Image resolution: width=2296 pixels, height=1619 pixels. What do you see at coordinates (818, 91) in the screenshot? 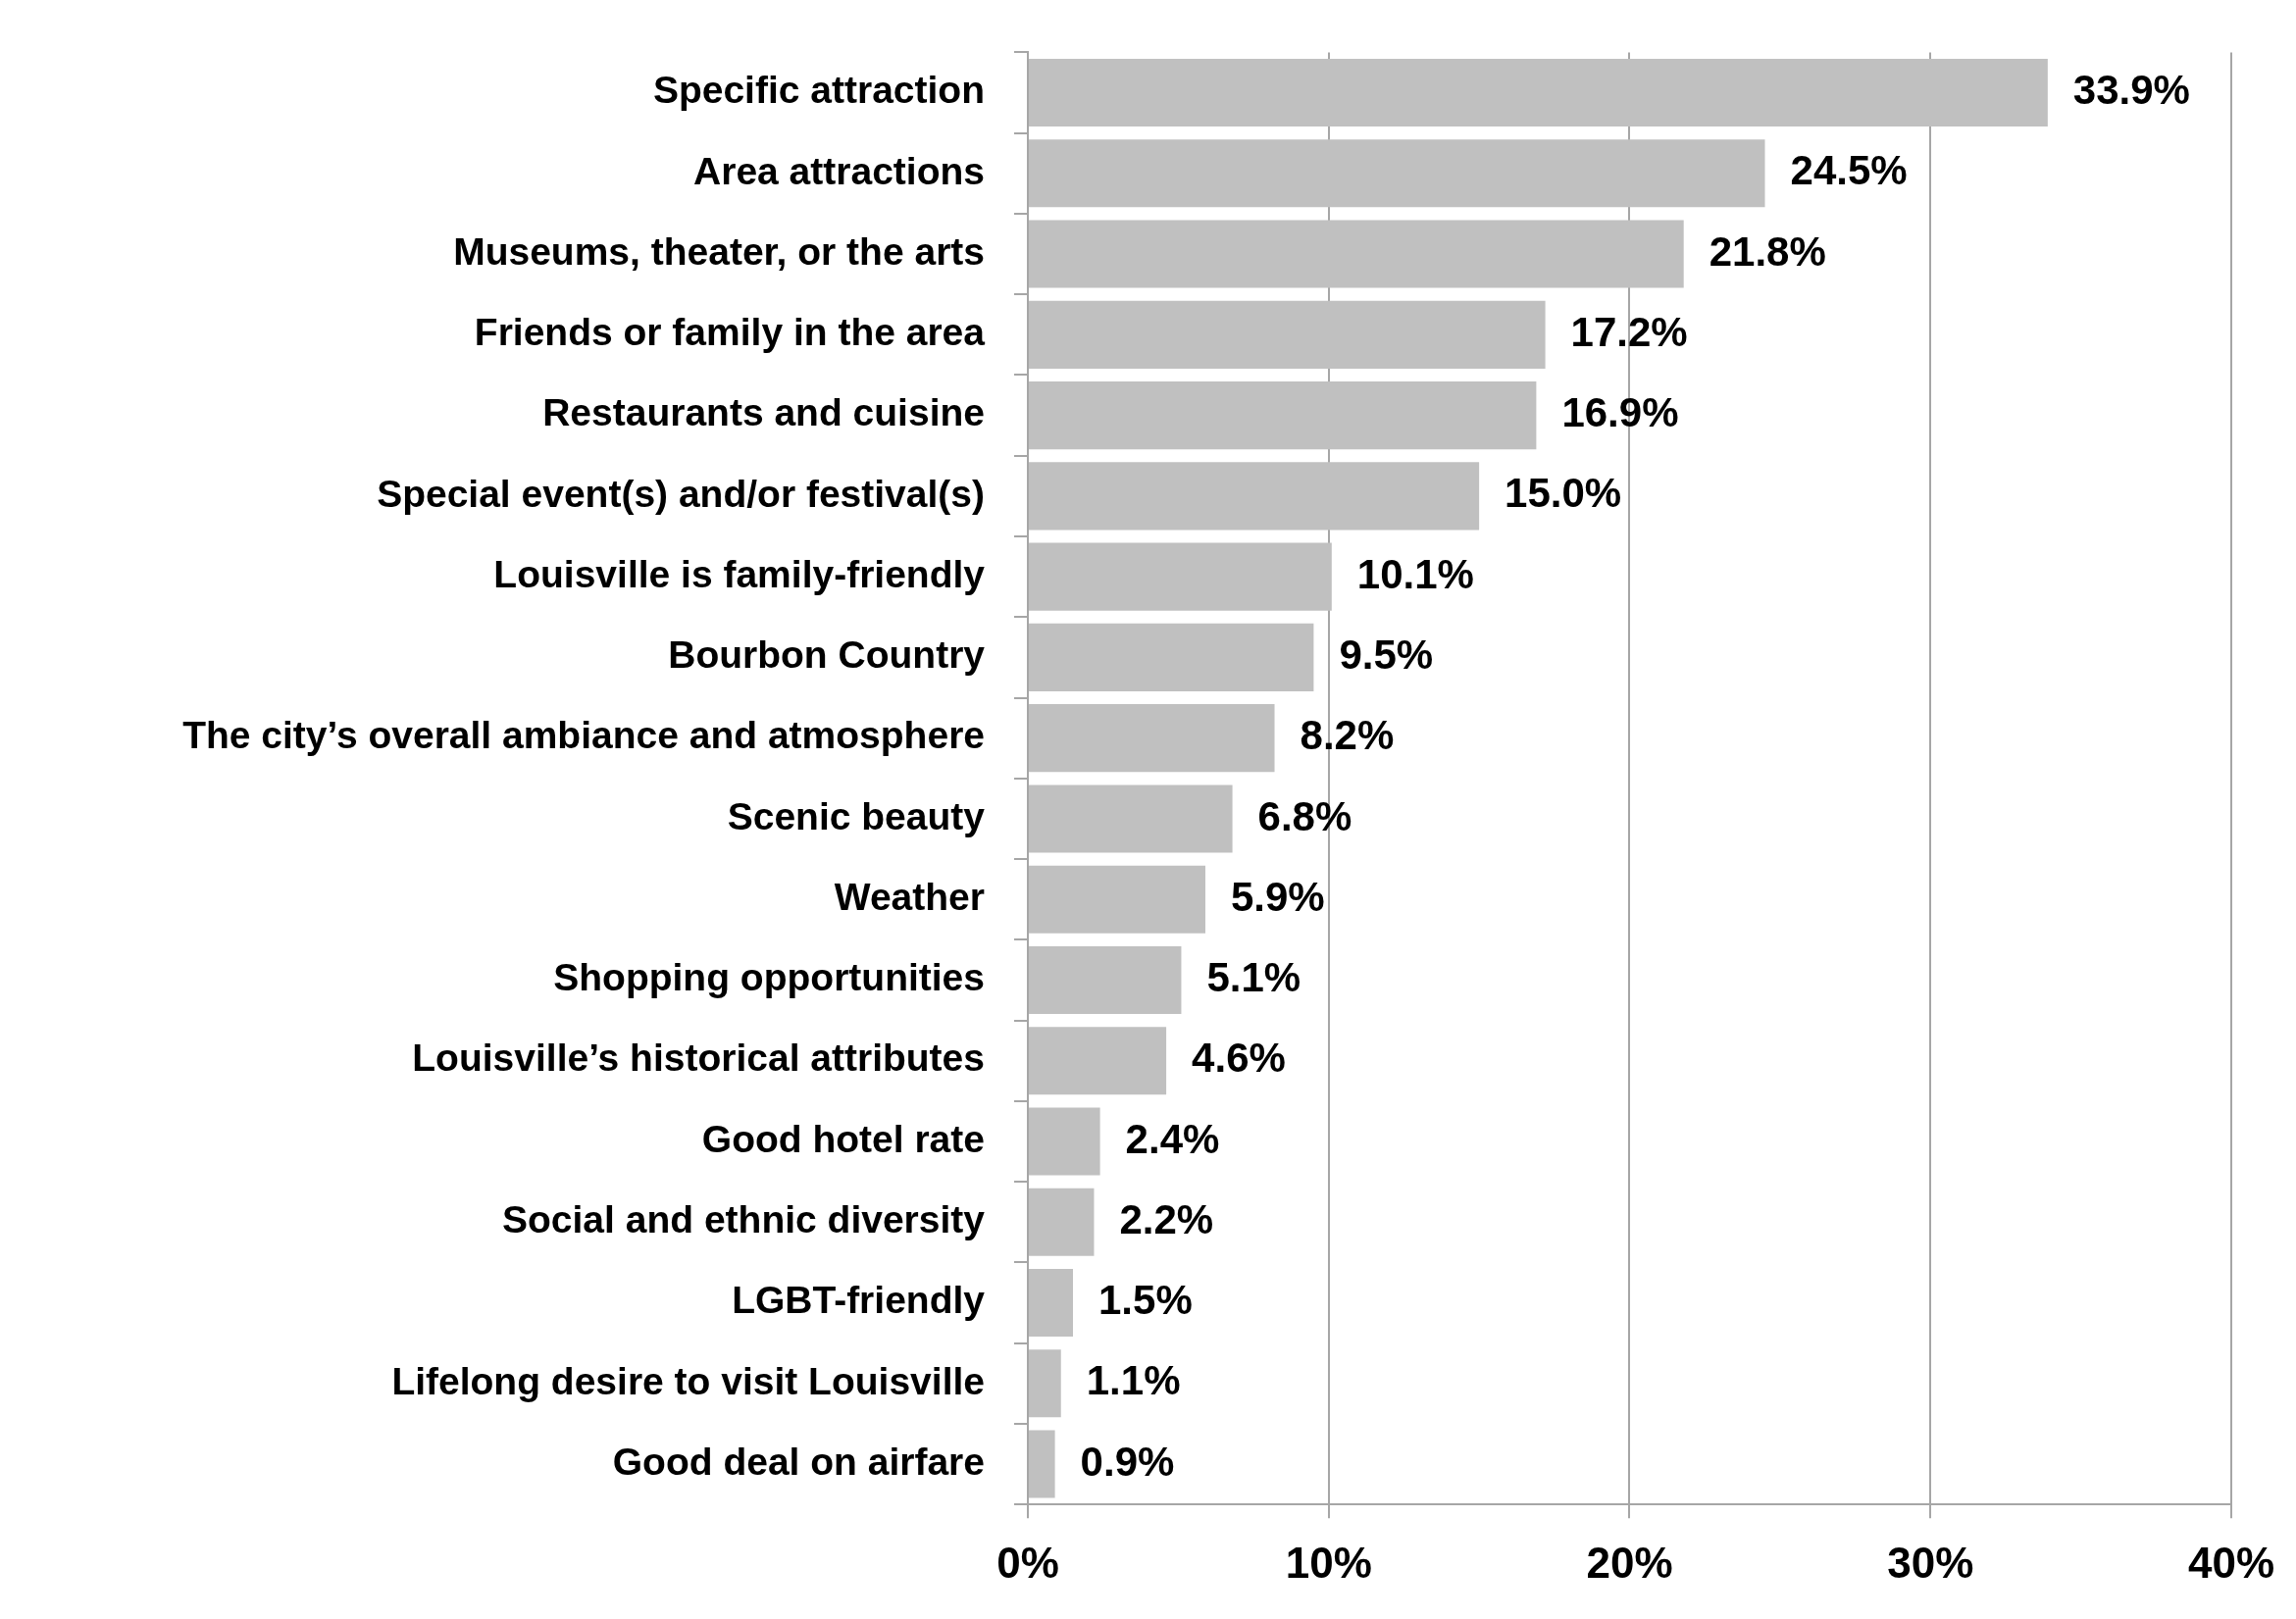
I see `y-tick-label: Specific attraction` at bounding box center [818, 91].